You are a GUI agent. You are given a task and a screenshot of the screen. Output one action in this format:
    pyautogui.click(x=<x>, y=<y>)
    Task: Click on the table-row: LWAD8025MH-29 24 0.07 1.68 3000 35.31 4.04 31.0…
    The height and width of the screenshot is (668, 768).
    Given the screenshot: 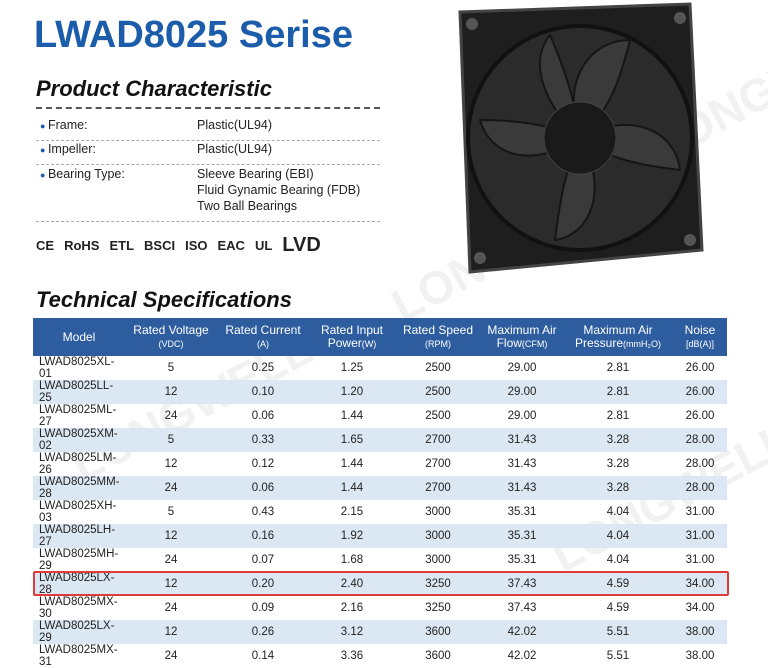 What is the action you would take?
    pyautogui.click(x=380, y=560)
    